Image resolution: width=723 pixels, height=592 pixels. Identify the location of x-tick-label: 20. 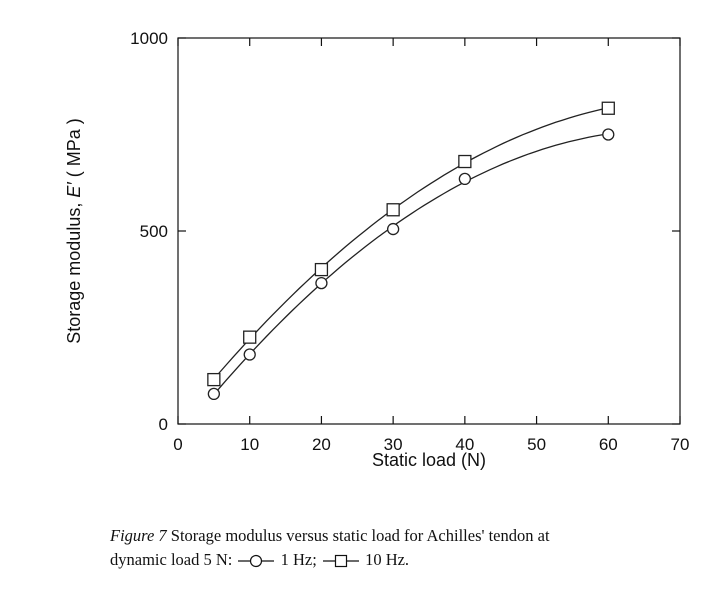
(321, 444).